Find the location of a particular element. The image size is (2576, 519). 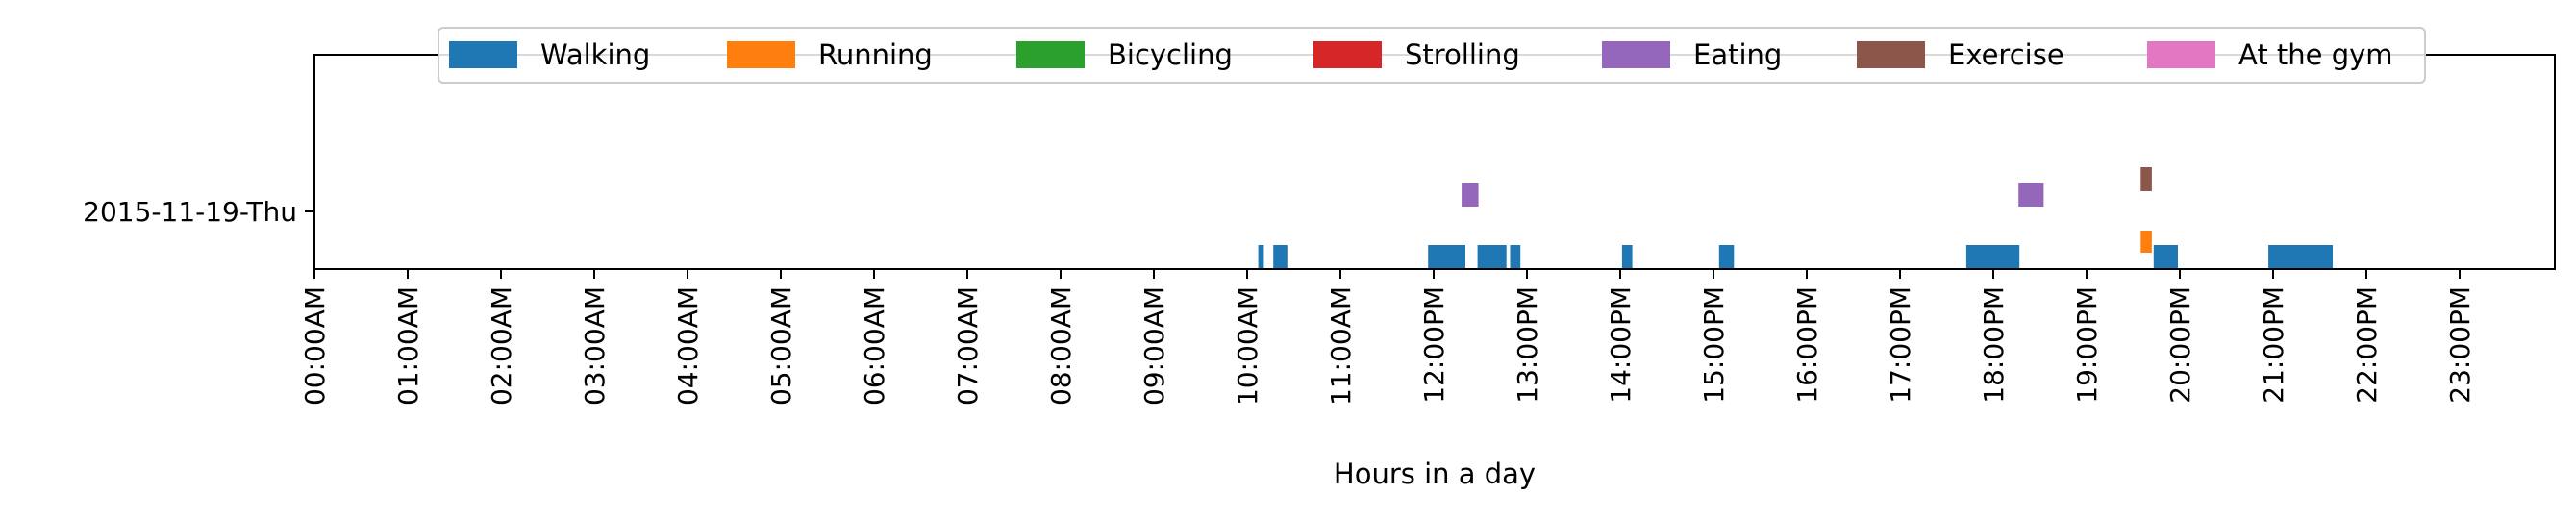

x-tick-label: 17:00PM is located at coordinates (1900, 345).